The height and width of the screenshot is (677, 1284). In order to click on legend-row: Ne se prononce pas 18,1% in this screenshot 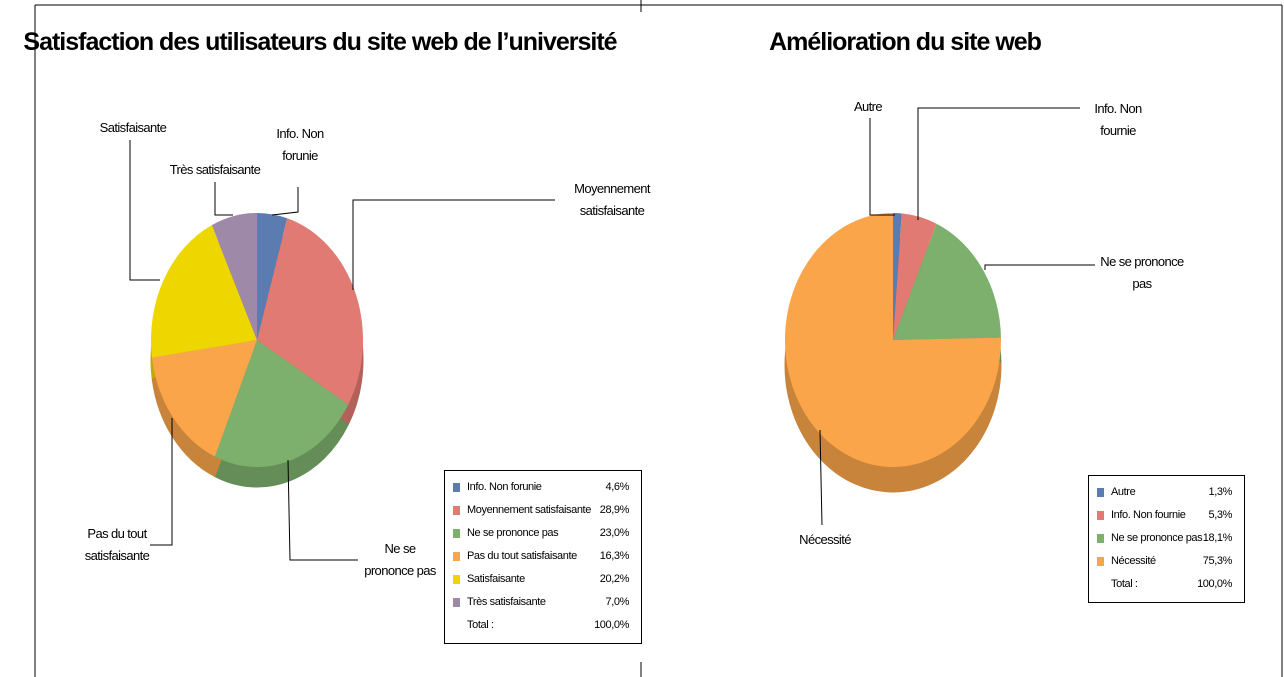, I will do `click(1166, 538)`.